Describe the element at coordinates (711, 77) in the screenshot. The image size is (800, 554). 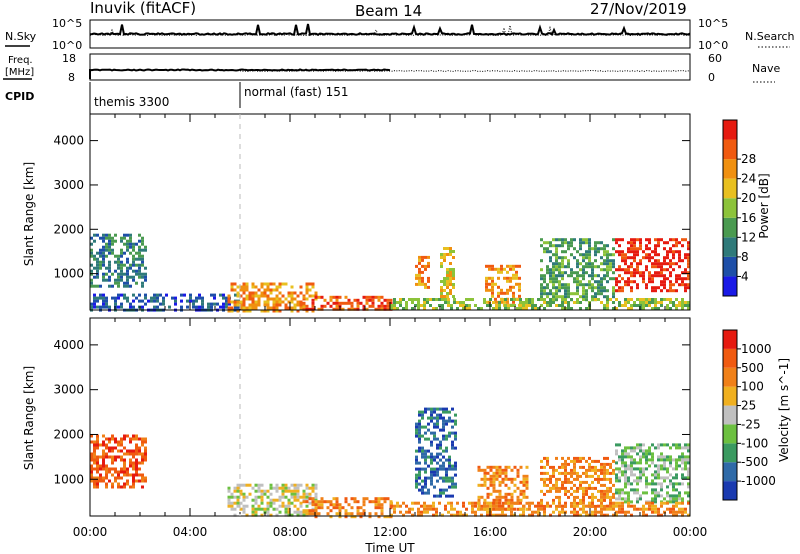
I see `nave-tick-bottom: 0` at that location.